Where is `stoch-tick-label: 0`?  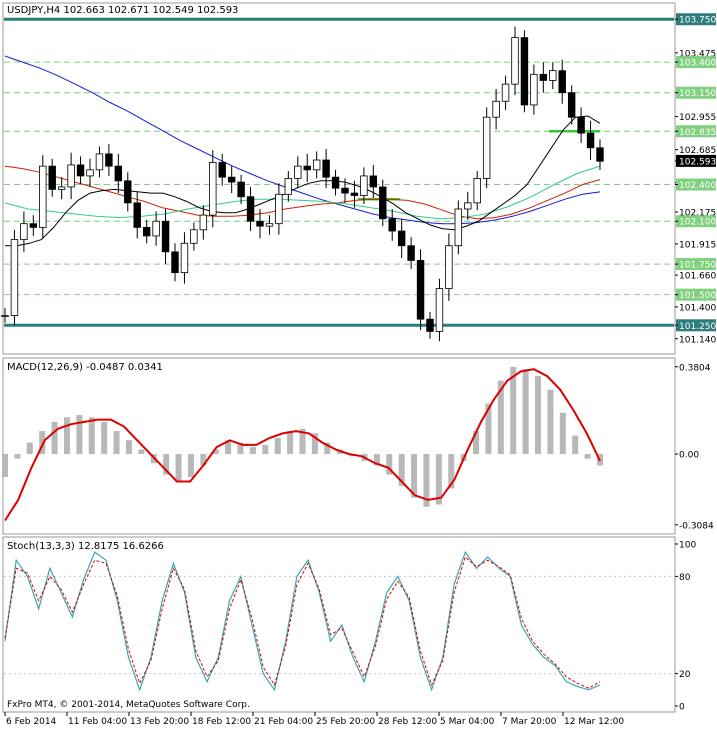
stoch-tick-label: 0 is located at coordinates (682, 708).